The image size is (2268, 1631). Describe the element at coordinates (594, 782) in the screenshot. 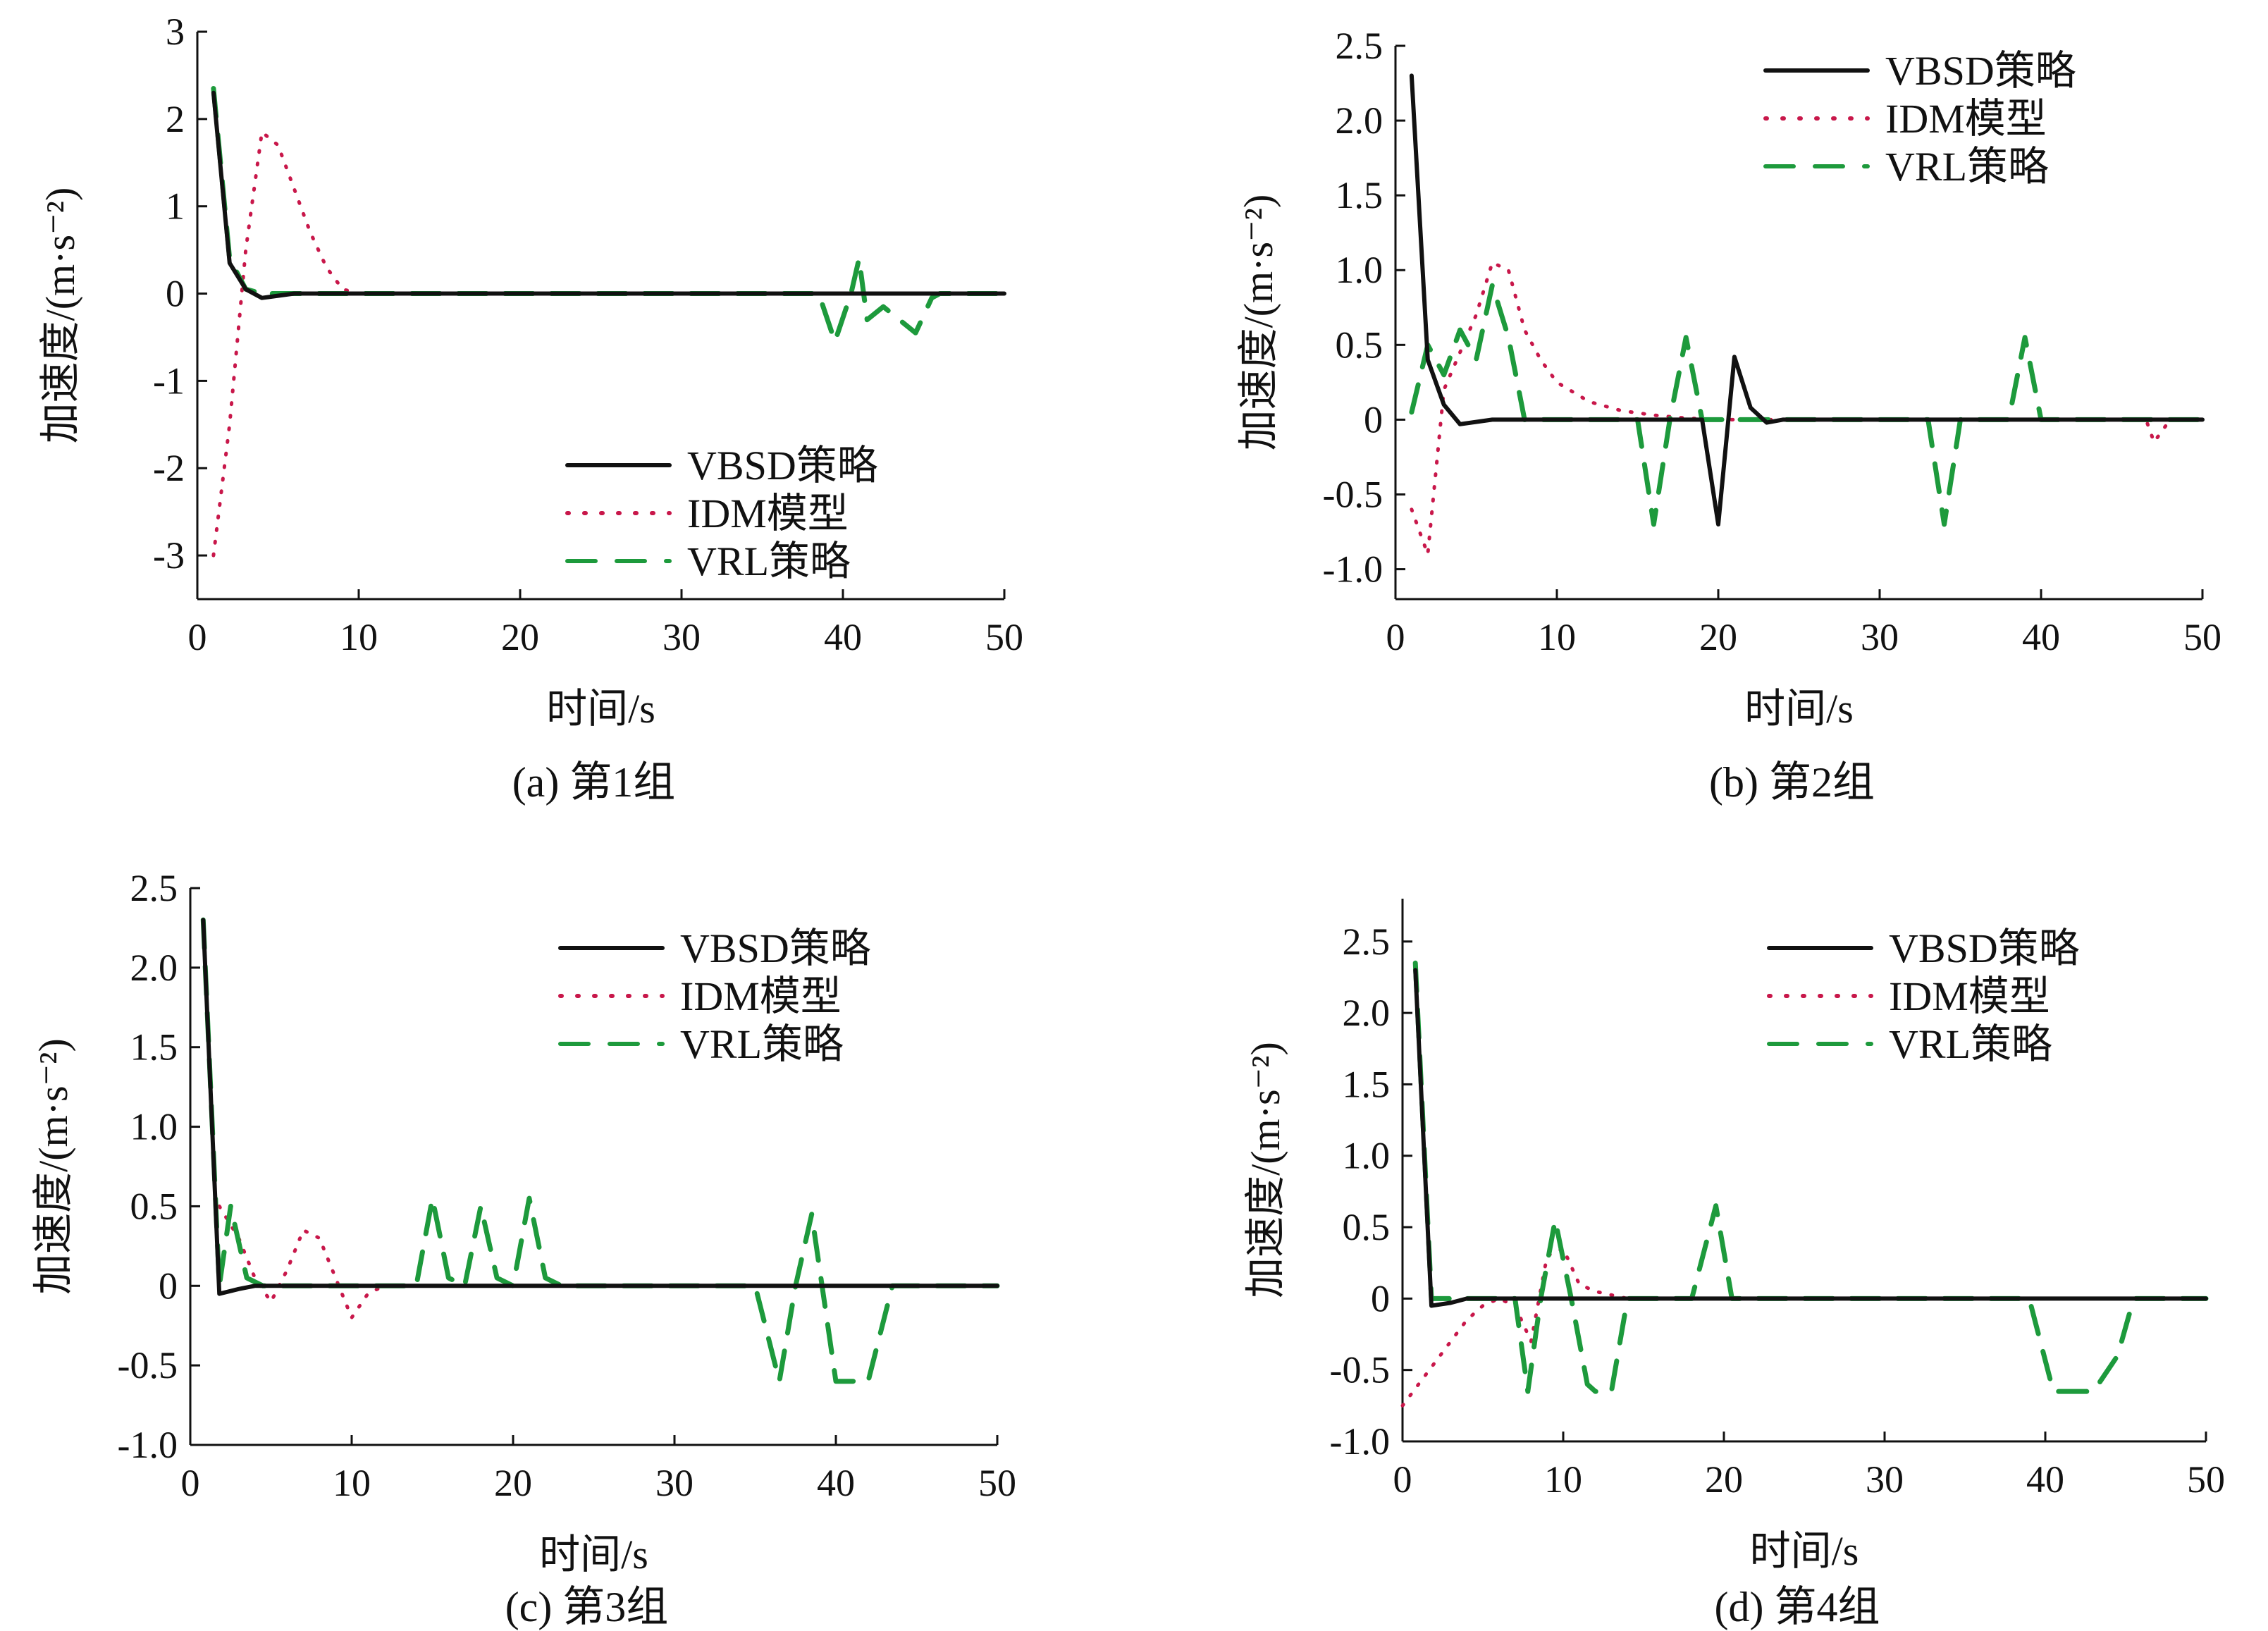

I see `subplot-caption: (a) 第1组` at that location.